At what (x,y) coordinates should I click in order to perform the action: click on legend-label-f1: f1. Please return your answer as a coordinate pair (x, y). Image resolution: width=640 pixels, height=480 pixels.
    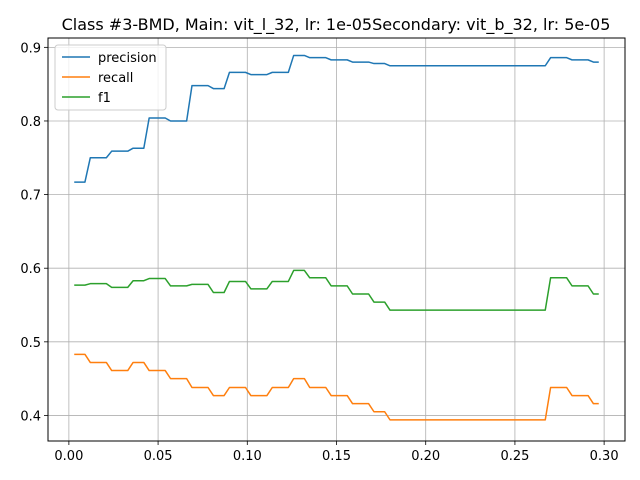
    Looking at the image, I should click on (104, 98).